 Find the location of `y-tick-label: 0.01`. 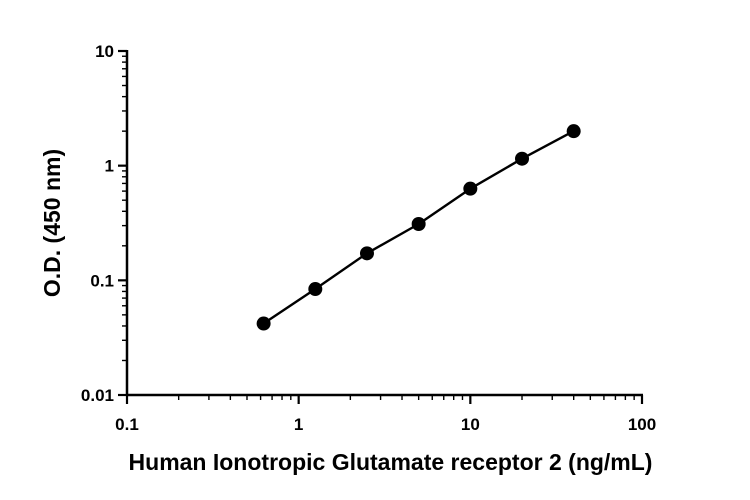

y-tick-label: 0.01 is located at coordinates (97, 395).